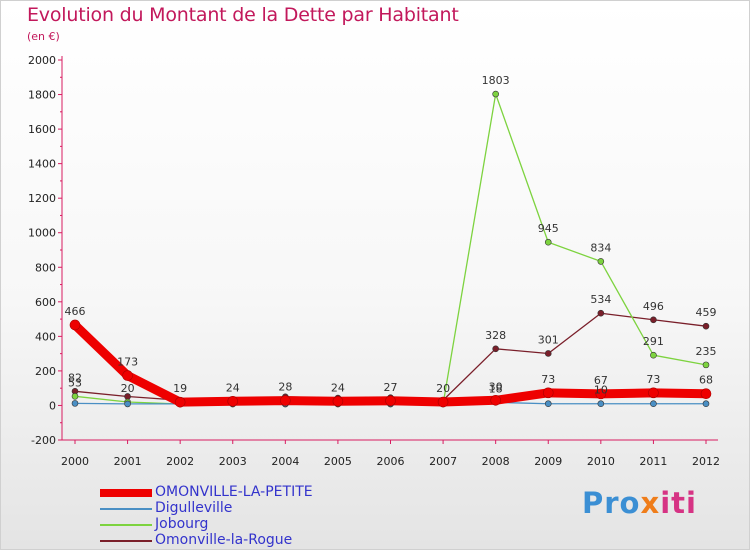 The height and width of the screenshot is (550, 750). What do you see at coordinates (548, 228) in the screenshot?
I see `data-label: 945` at bounding box center [548, 228].